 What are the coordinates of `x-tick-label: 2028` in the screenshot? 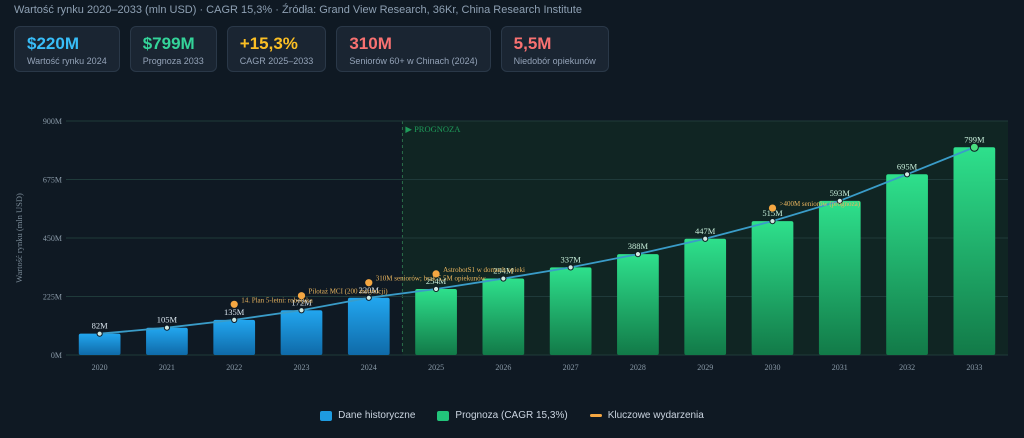 It's located at (638, 367).